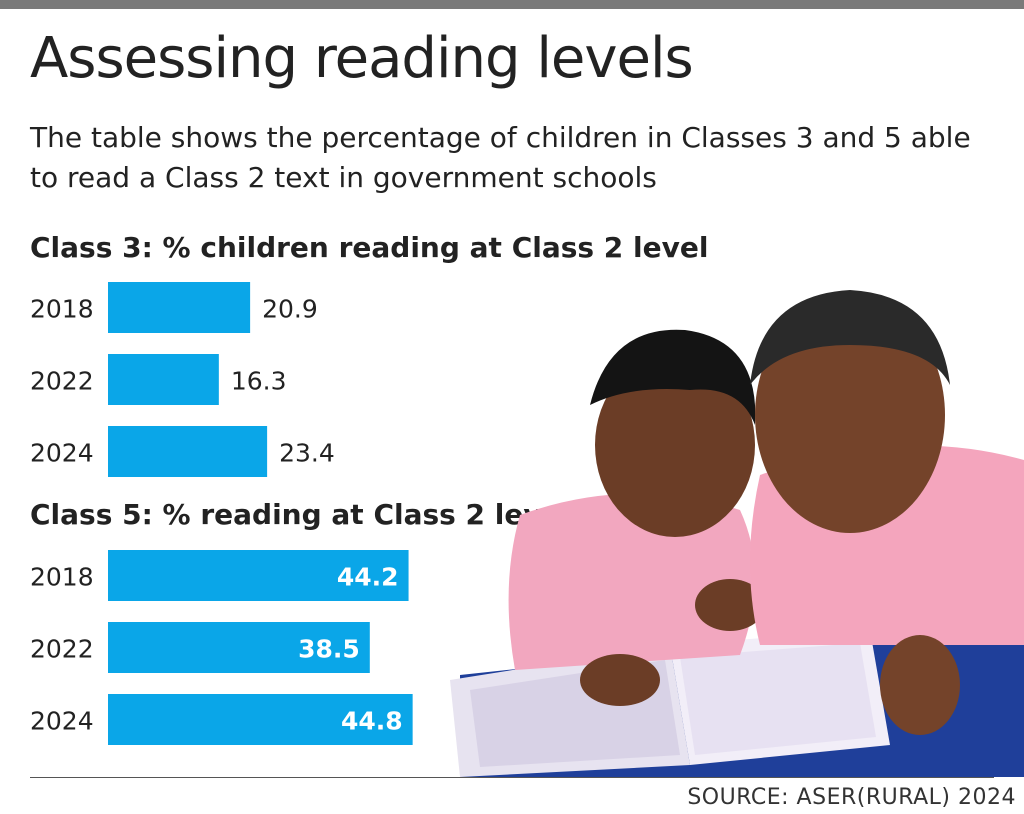 The width and height of the screenshot is (1024, 814). Describe the element at coordinates (307, 453) in the screenshot. I see `value-label-2024: 23.4` at that location.